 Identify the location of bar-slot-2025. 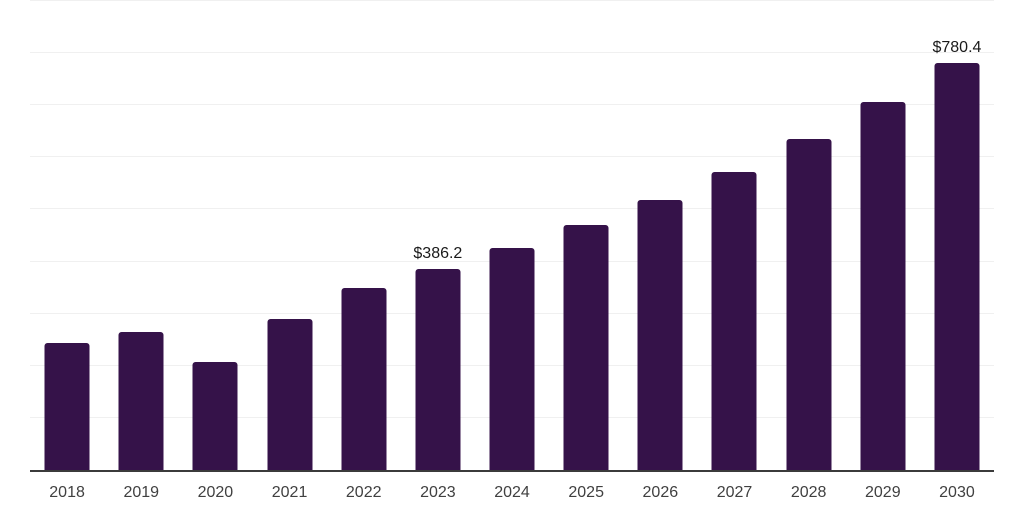
(586, 235).